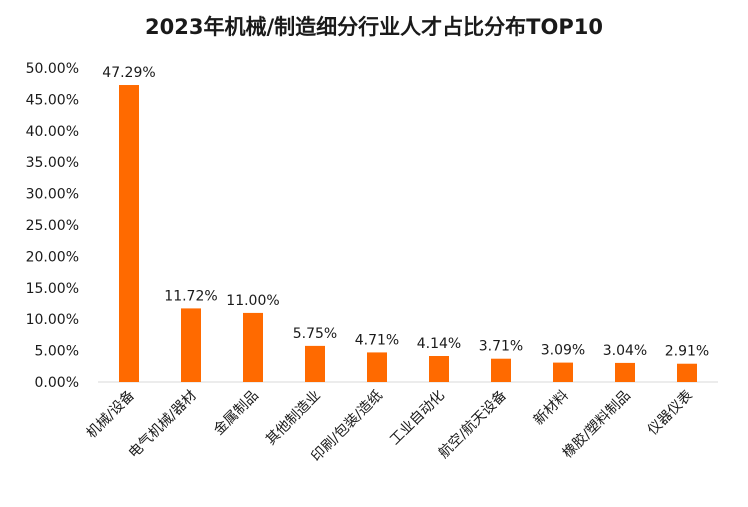 Image resolution: width=748 pixels, height=507 pixels. I want to click on y-tick-label: 30.00%, so click(52, 195).